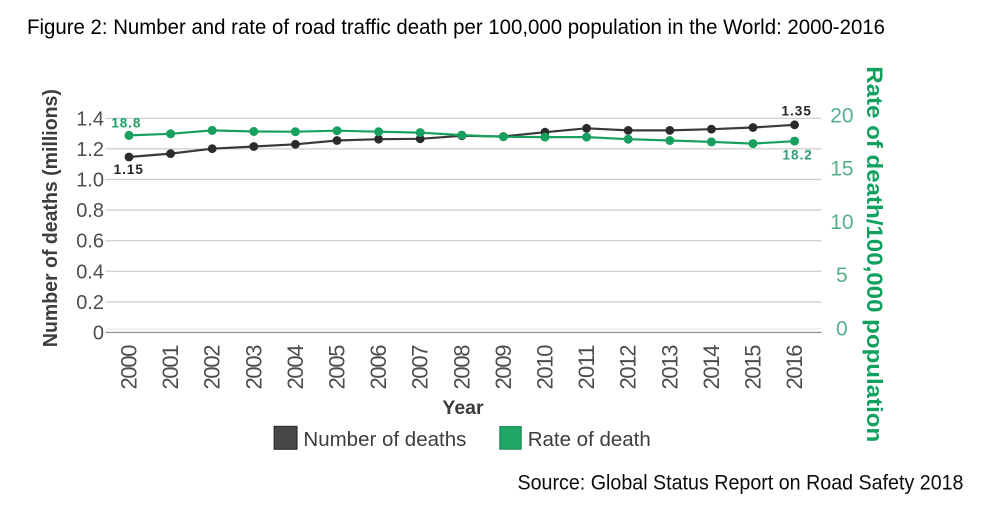 This screenshot has height=523, width=1002. Describe the element at coordinates (461, 367) in the screenshot. I see `svg-text: 2008` at that location.